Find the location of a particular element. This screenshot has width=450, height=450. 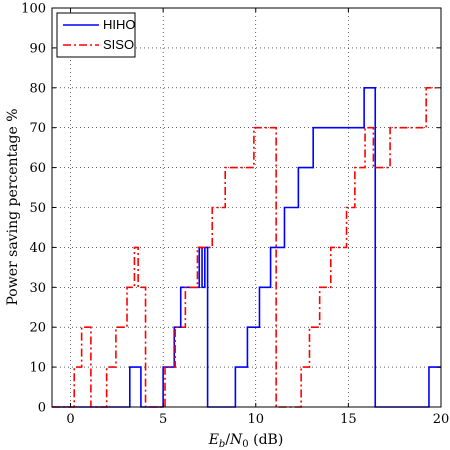

legend-label-hiho: HIHO is located at coordinates (119, 24).